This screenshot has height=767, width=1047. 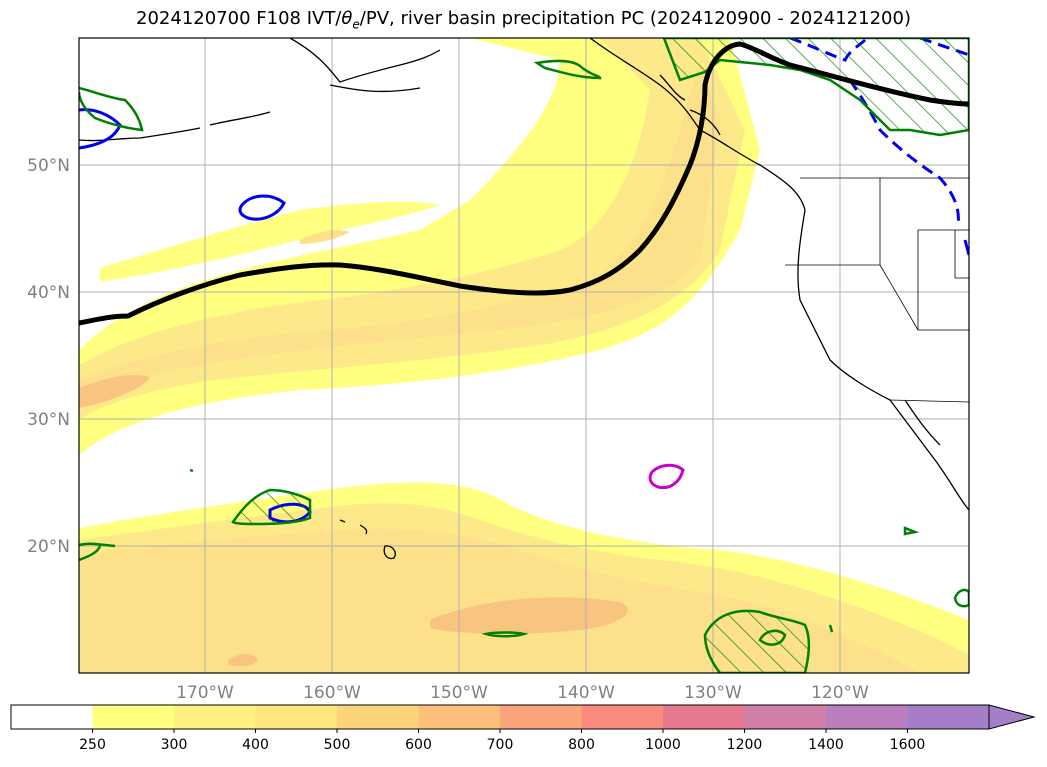 What do you see at coordinates (418, 745) in the screenshot?
I see `colorbar-label: 600` at bounding box center [418, 745].